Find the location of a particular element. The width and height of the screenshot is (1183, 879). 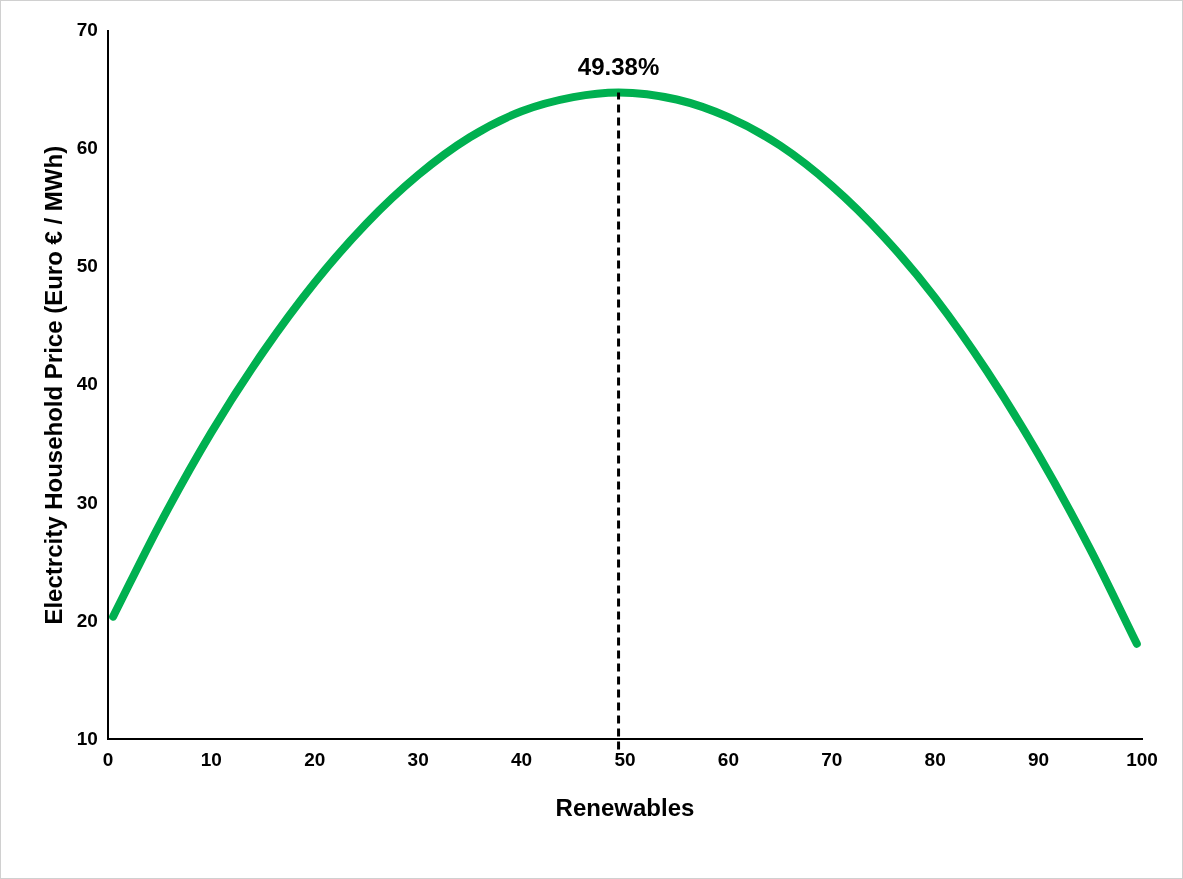

x-tick-label: 90 is located at coordinates (1039, 760).